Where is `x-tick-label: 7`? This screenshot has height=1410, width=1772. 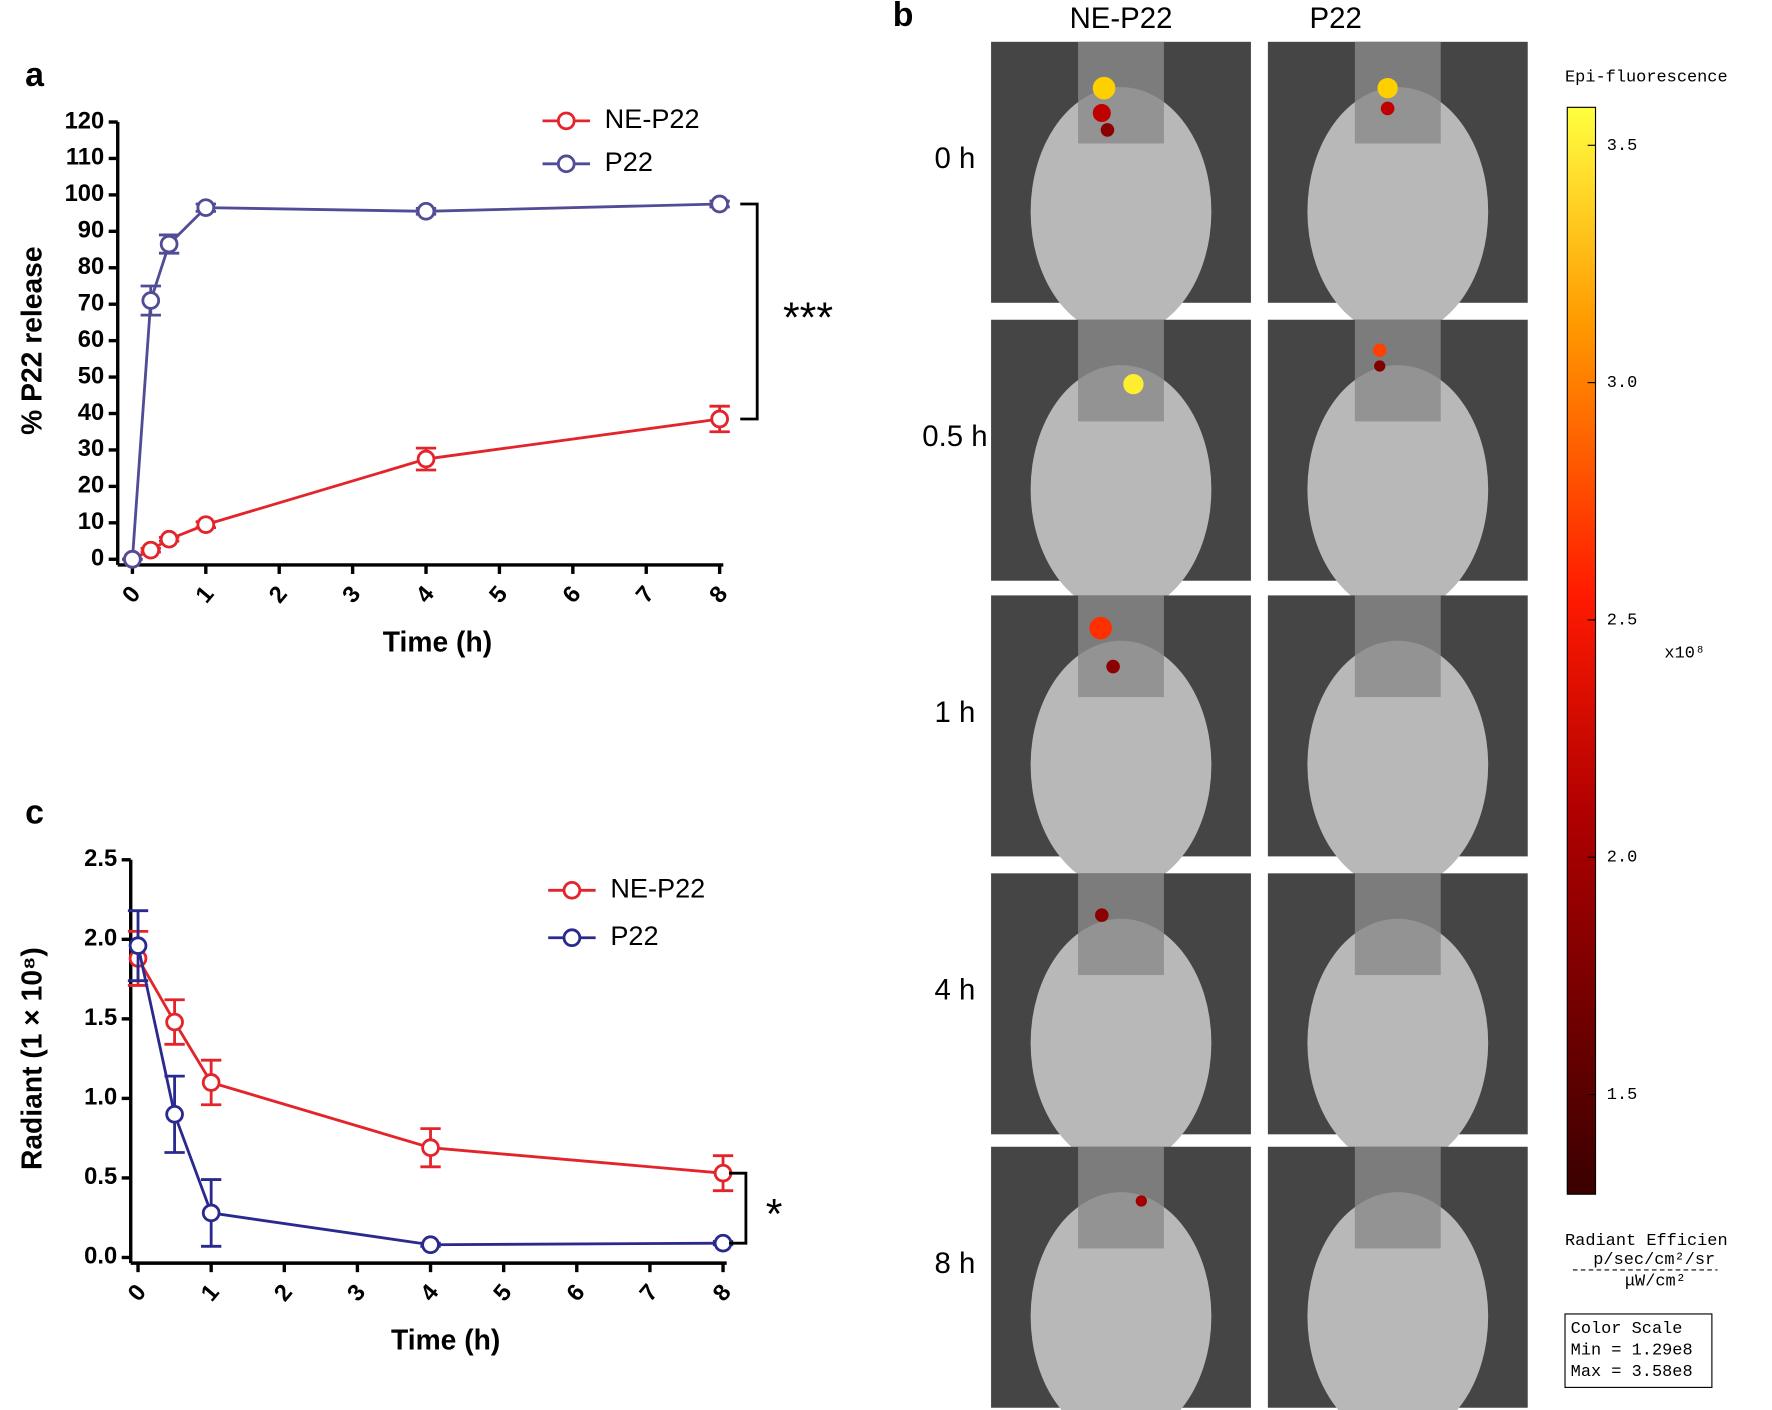 x-tick-label: 7 is located at coordinates (649, 1293).